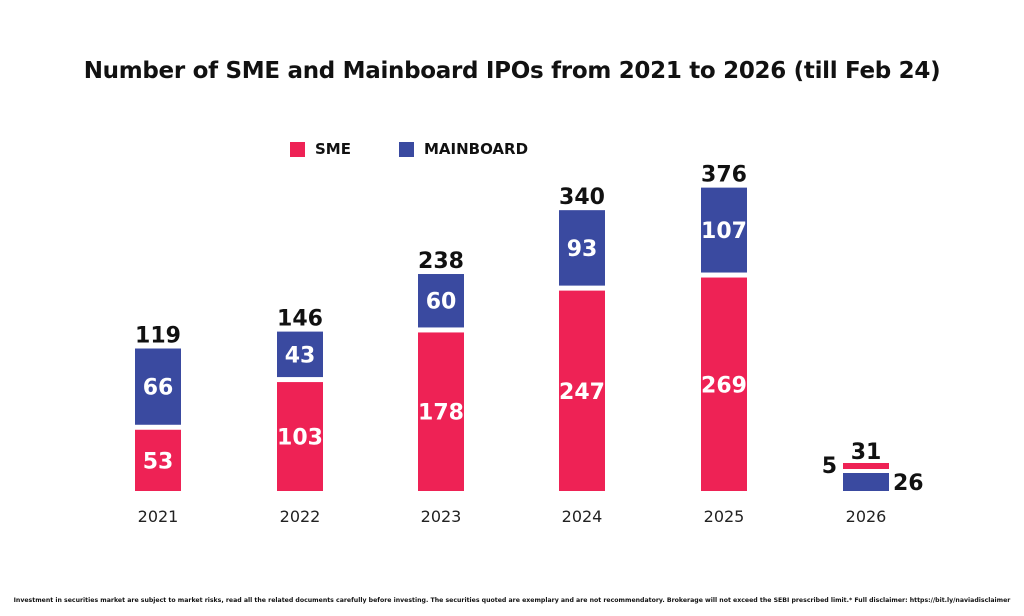  Describe the element at coordinates (908, 483) in the screenshot. I see `data-label-mainboard: 26` at that location.